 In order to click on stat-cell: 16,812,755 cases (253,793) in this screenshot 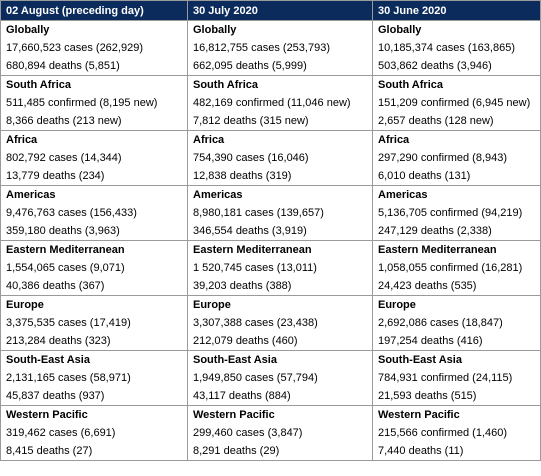, I will do `click(280, 48)`.